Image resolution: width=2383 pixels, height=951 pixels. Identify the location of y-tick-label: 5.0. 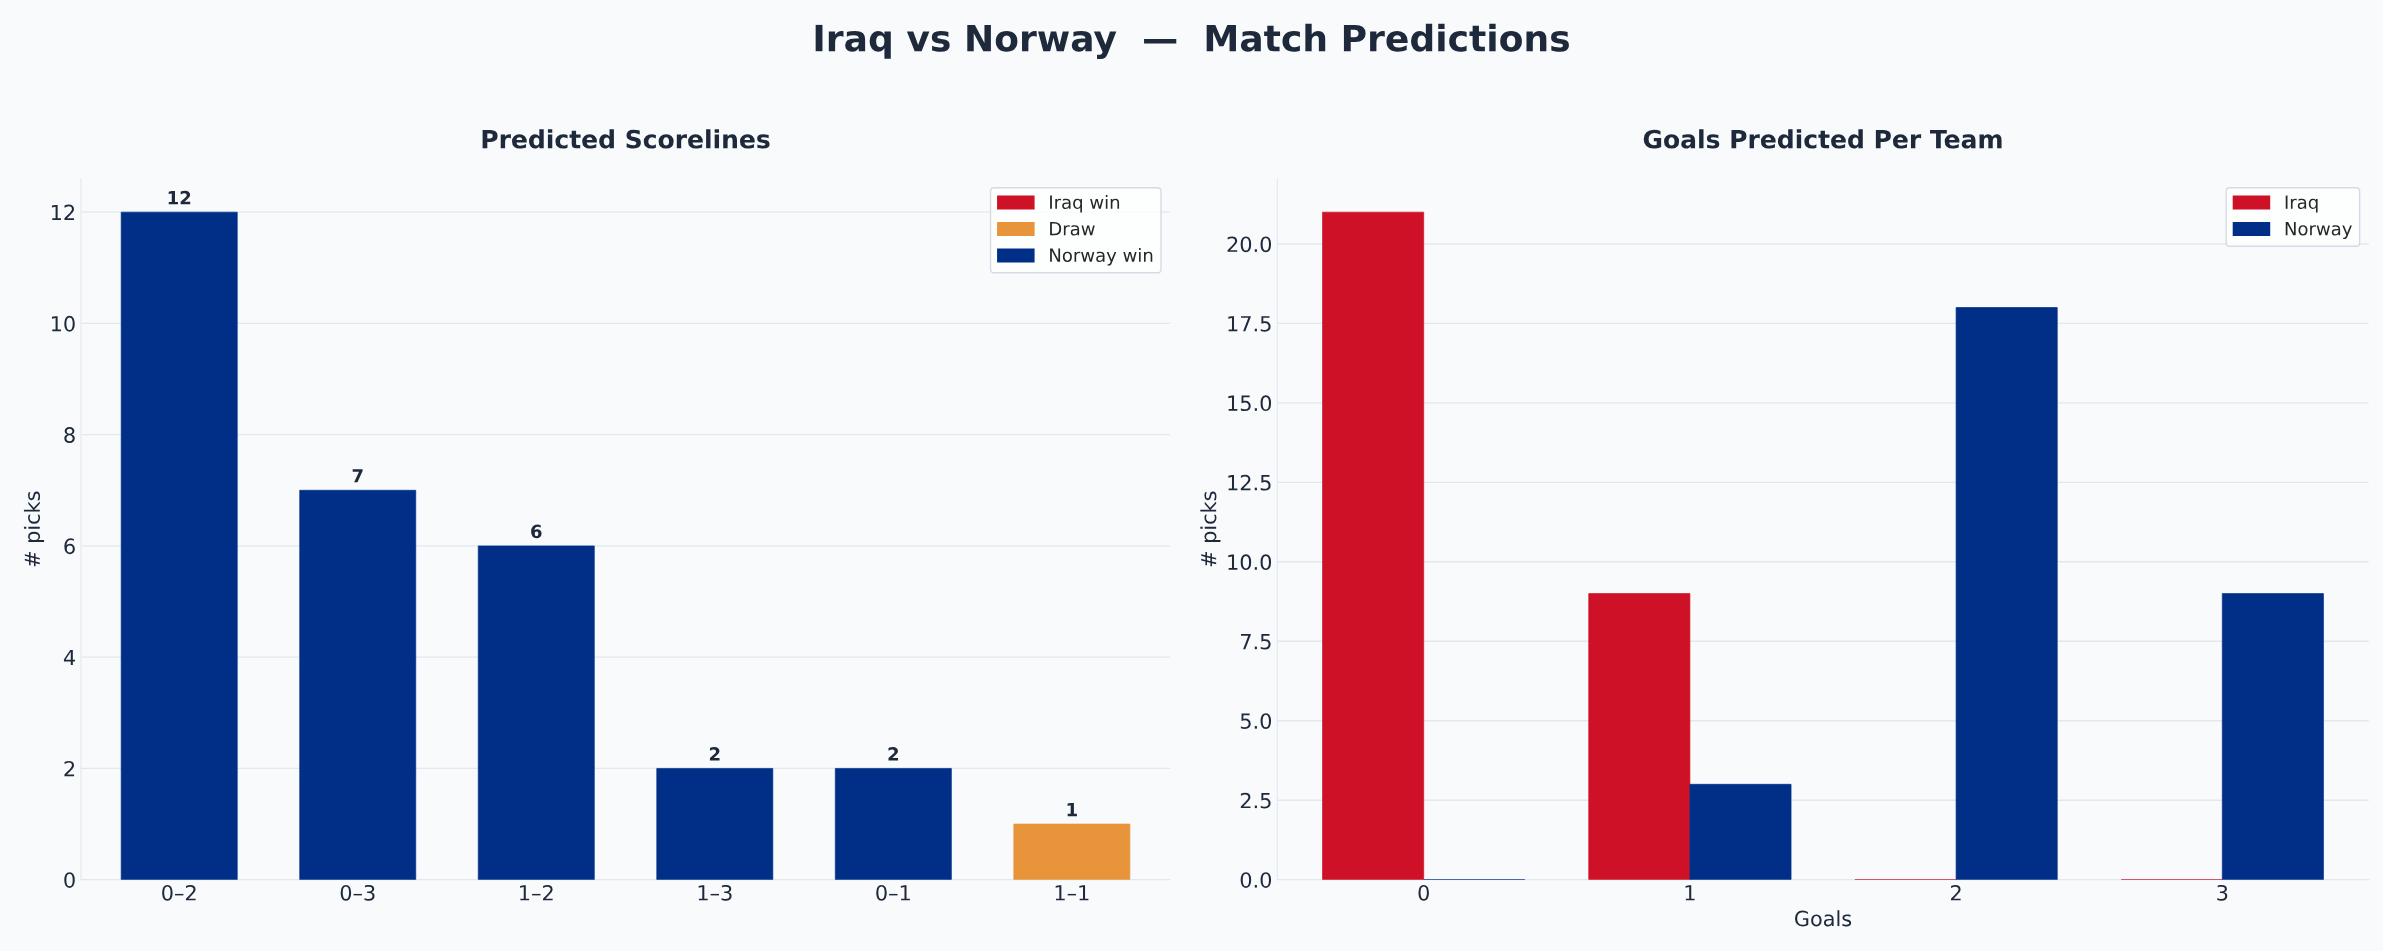
(1256, 721).